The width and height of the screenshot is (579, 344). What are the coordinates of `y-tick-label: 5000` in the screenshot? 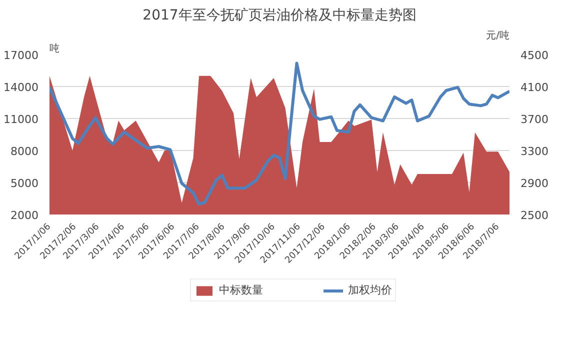 It's located at (24, 183).